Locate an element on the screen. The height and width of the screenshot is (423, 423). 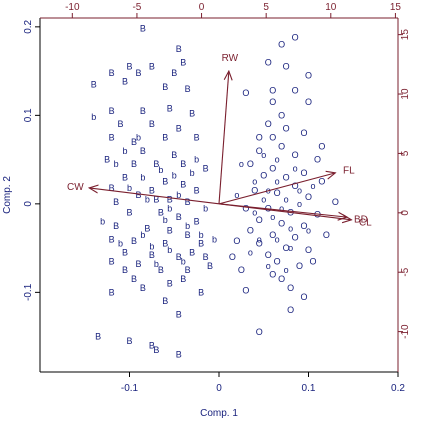
x-axis-title: Comp. 1 is located at coordinates (219, 413).